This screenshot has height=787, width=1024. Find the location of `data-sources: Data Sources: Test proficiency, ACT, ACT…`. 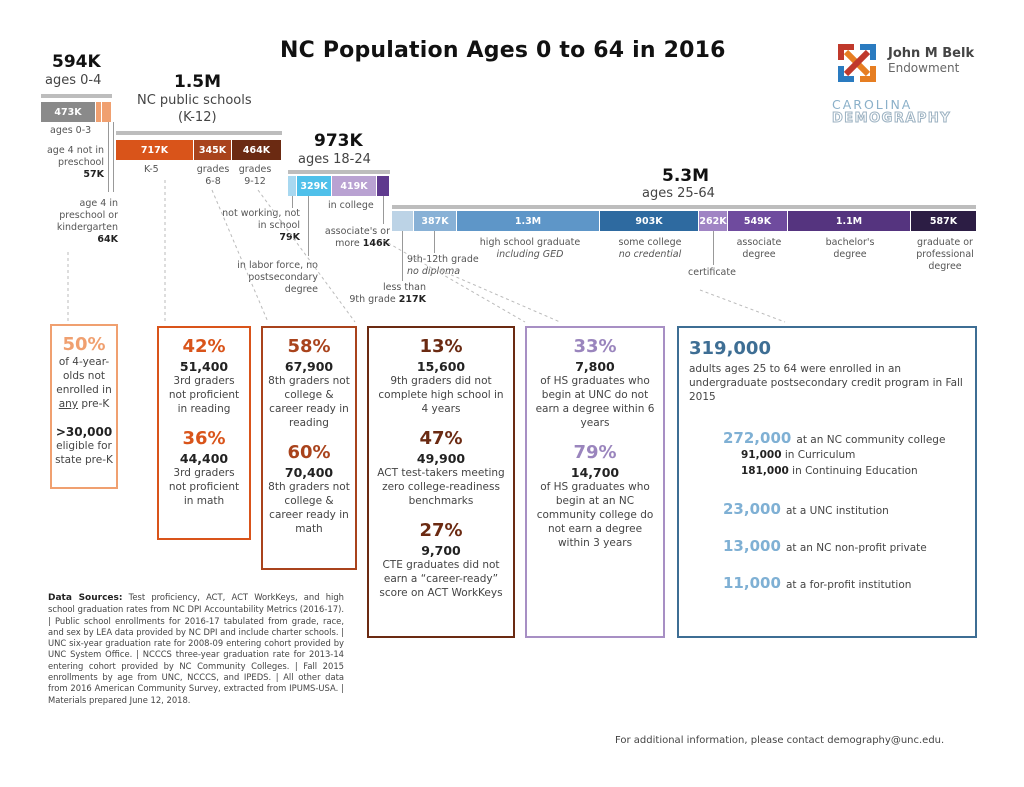

data-sources: Data Sources: Test proficiency, ACT, ACT… is located at coordinates (196, 648).